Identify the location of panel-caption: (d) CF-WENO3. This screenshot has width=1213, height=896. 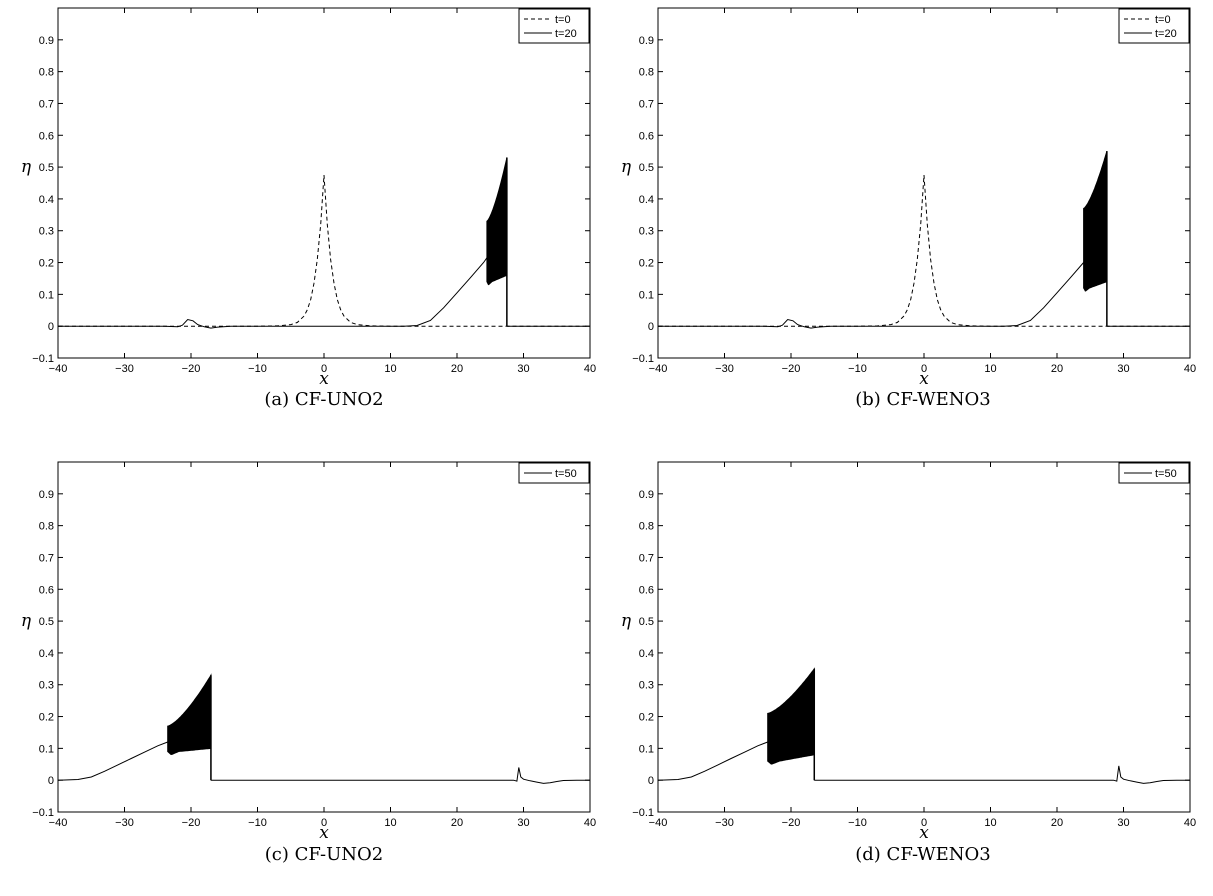
(922, 854).